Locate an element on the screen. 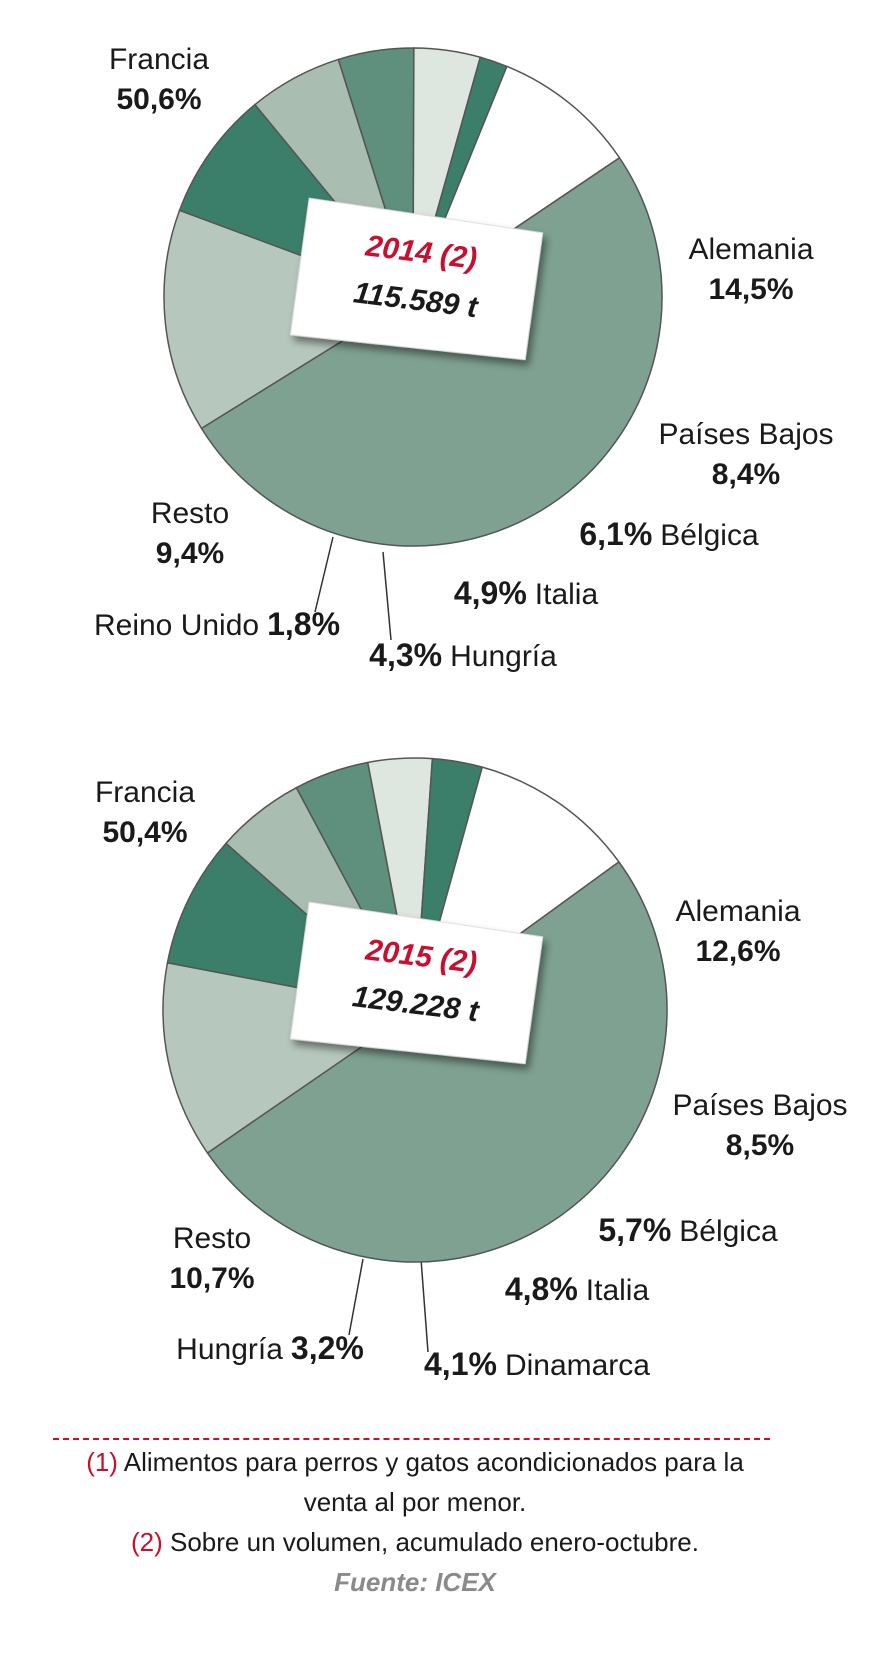 The image size is (880, 1672). slice-label: 4,3% Hungría is located at coordinates (463, 655).